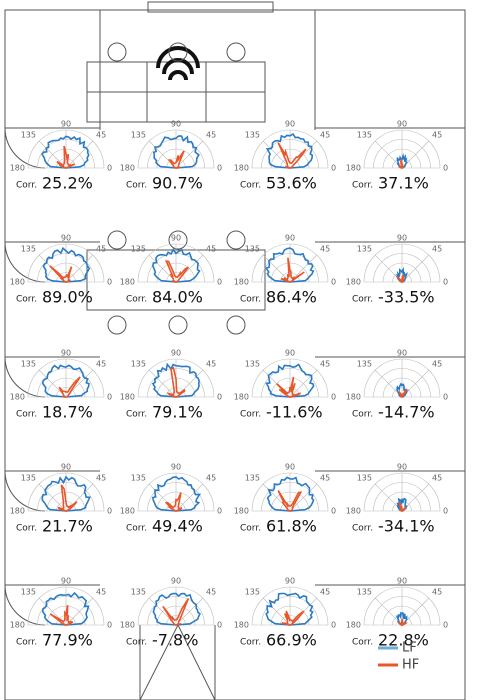 The image size is (478, 700). I want to click on corr-value: -7.8%, so click(175, 640).